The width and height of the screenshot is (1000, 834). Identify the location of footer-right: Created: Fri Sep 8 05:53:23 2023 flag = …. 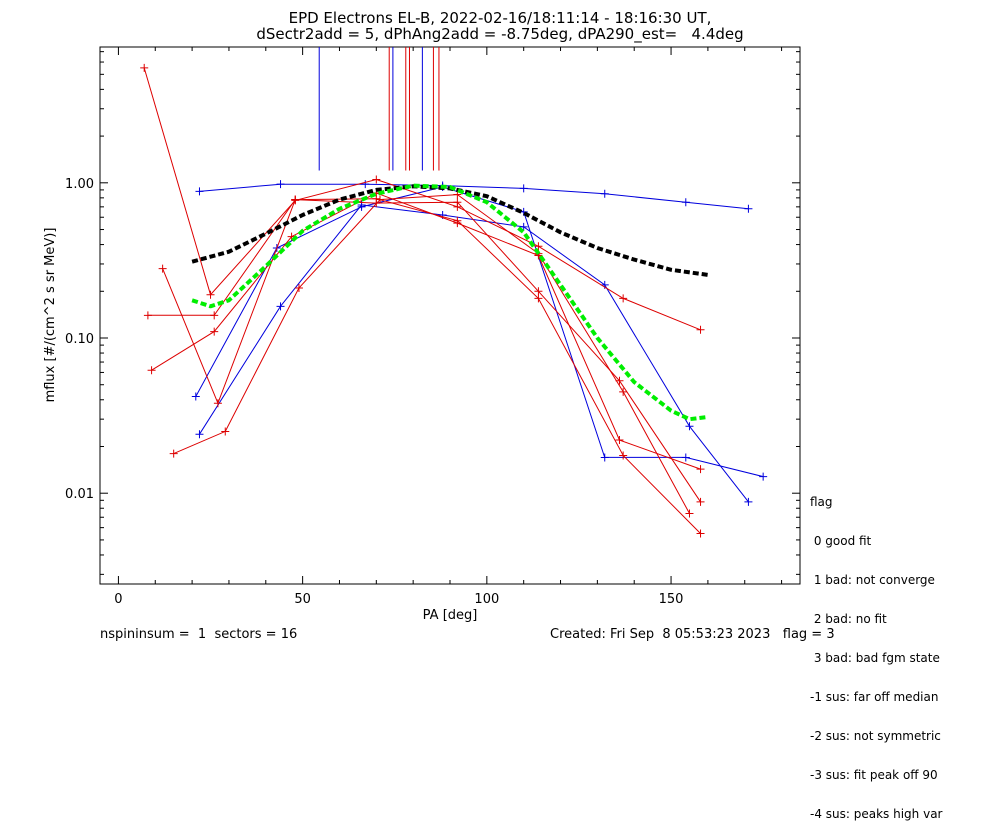
(692, 634).